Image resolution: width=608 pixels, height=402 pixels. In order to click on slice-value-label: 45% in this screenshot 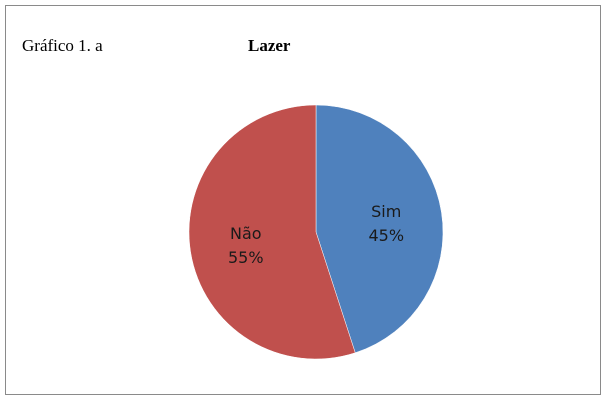, I will do `click(386, 235)`.